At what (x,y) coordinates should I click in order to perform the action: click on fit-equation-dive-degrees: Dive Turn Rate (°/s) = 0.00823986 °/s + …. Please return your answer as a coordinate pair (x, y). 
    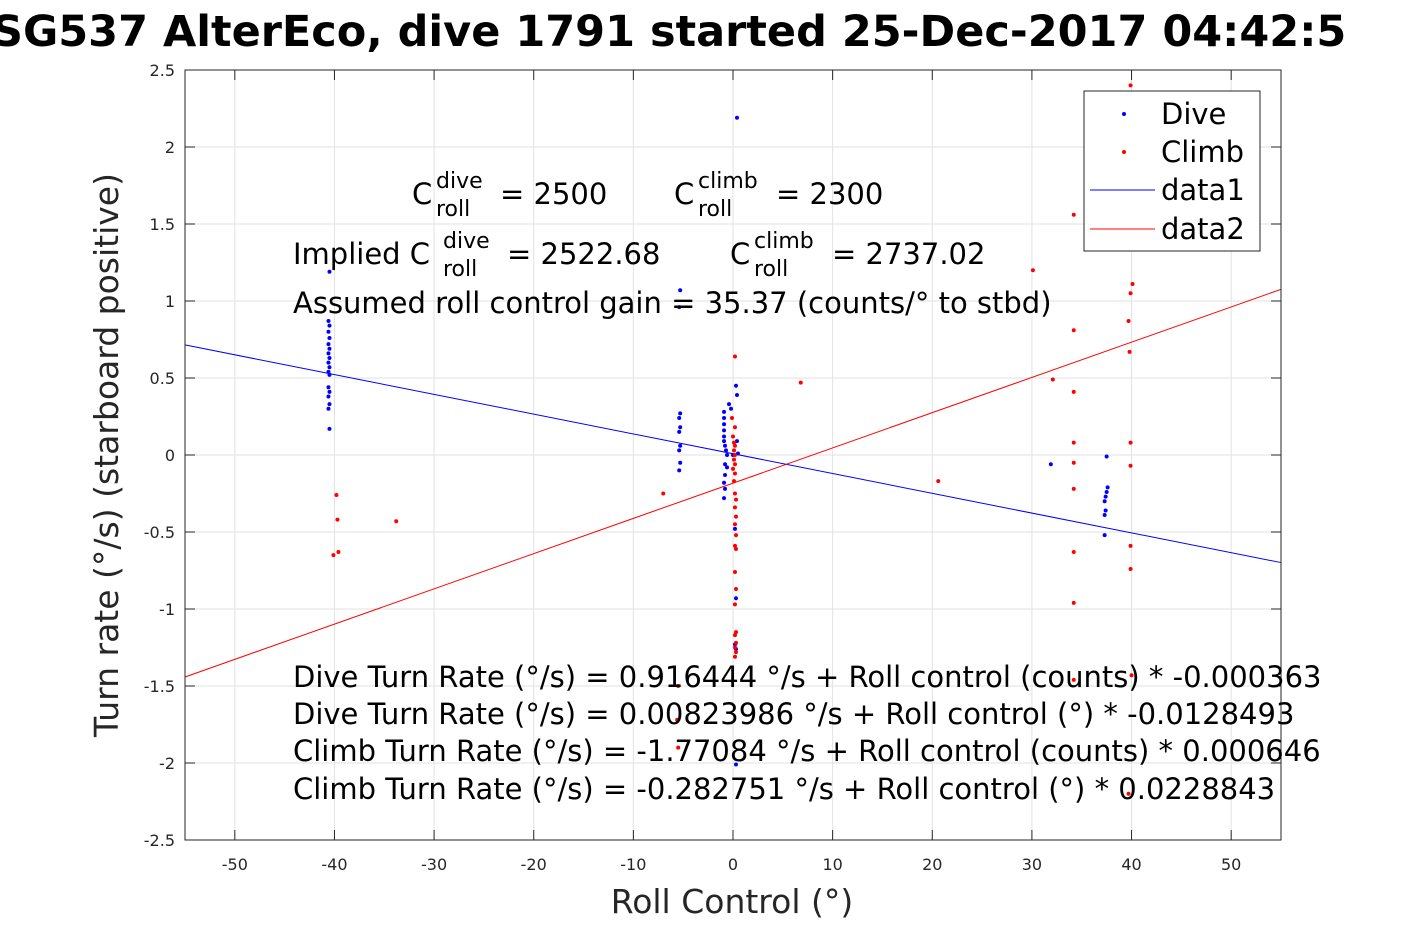
    Looking at the image, I should click on (793, 714).